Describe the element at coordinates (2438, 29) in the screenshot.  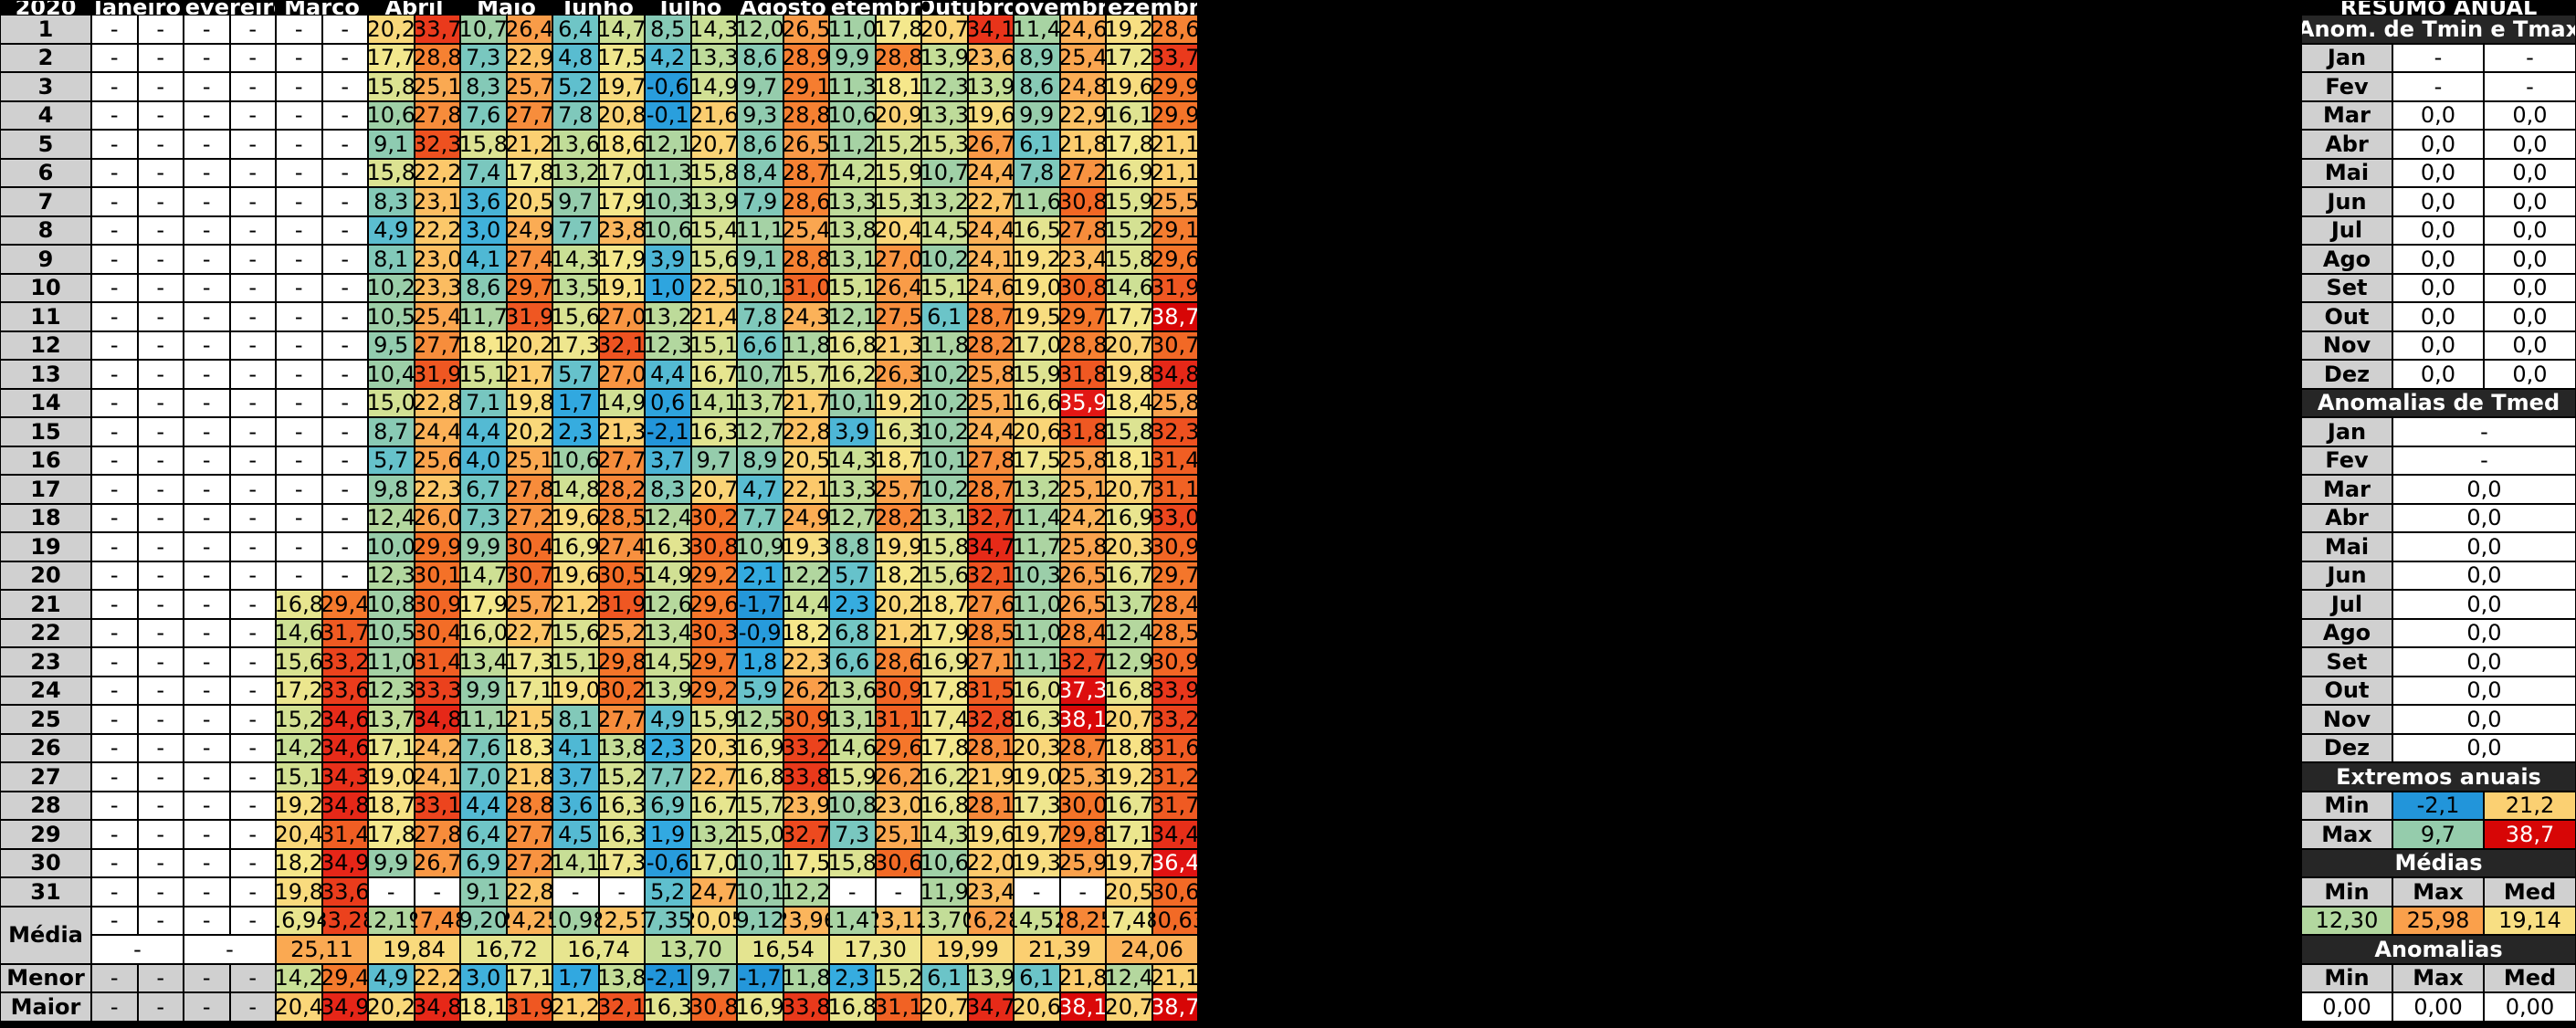
I see `anom-title: Anom. de Tmin e Tmax` at that location.